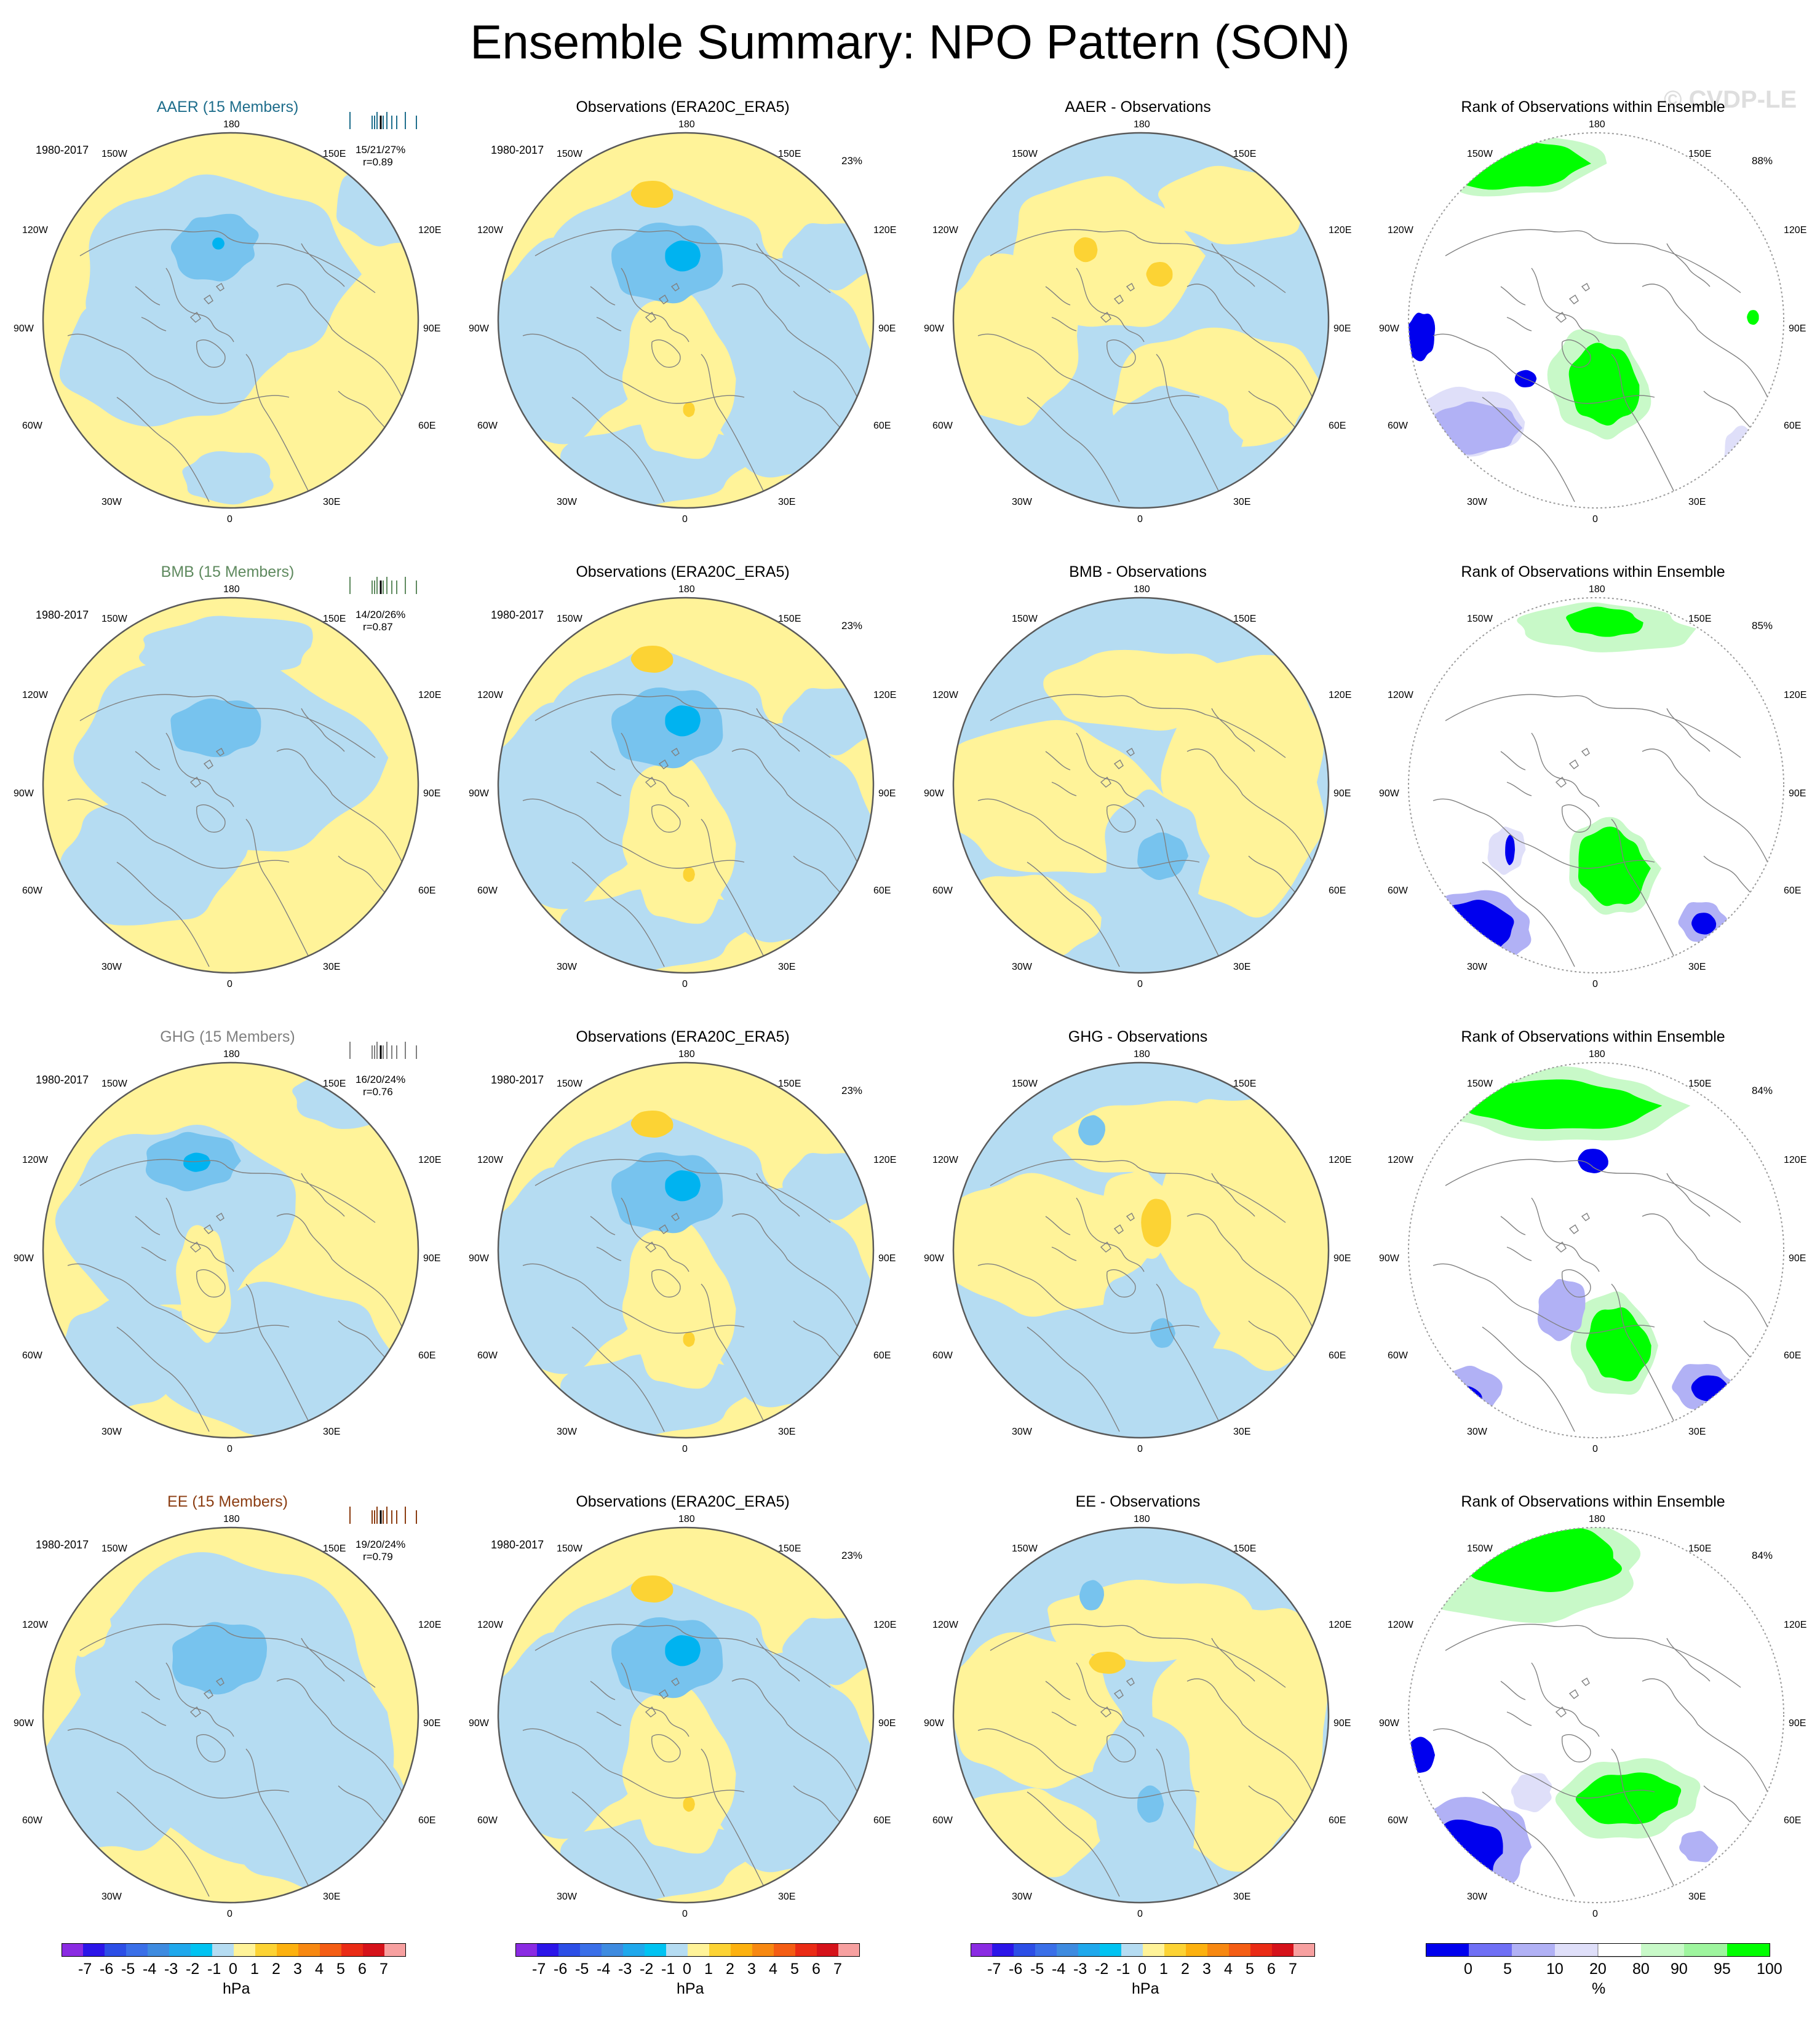  Describe the element at coordinates (1510, 850) in the screenshot. I see `rank-lowest-canada` at that location.